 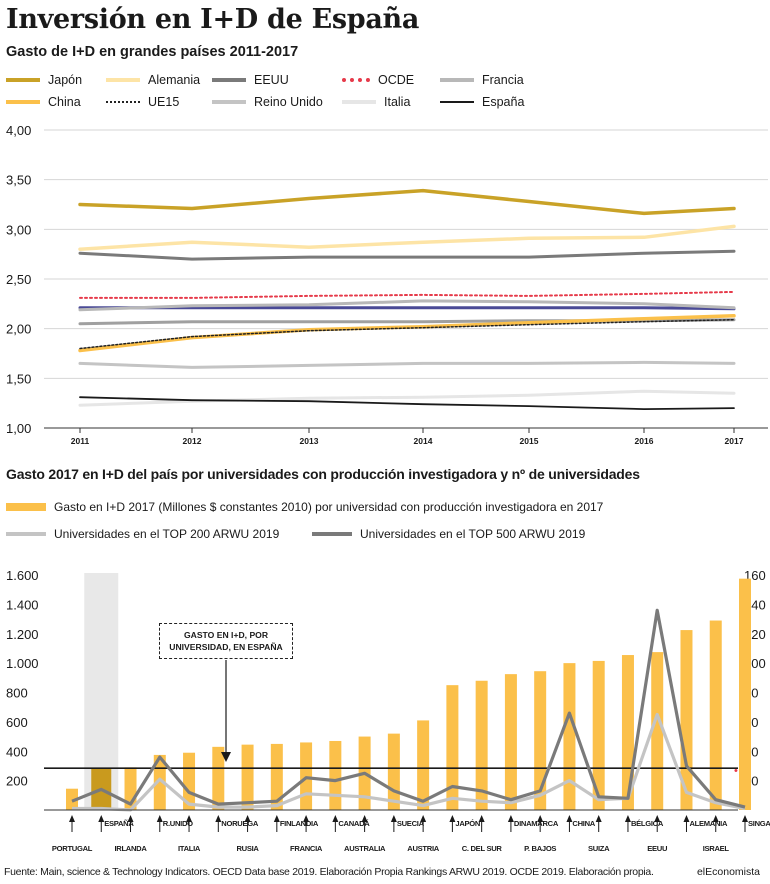 What do you see at coordinates (407, 364) in the screenshot?
I see `series-line-reino-unido` at bounding box center [407, 364].